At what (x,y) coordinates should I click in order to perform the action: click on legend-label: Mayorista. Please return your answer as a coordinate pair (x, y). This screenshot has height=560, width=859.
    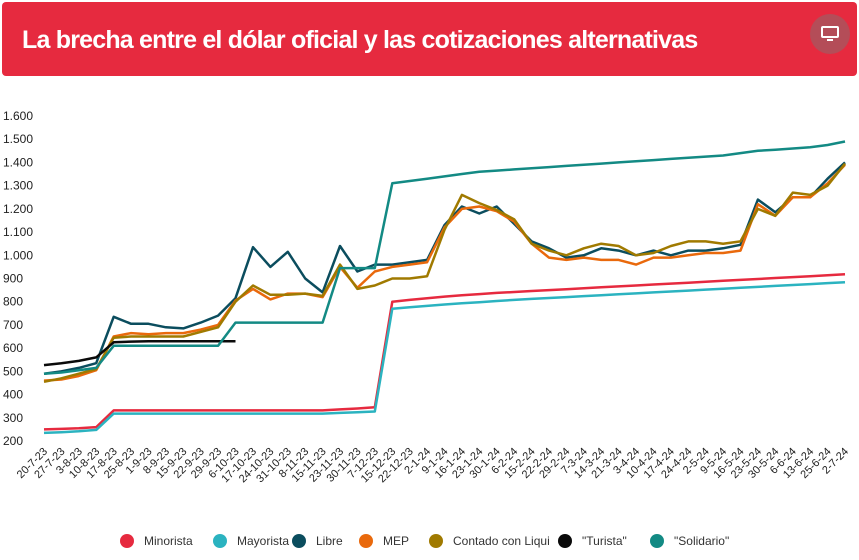
    Looking at the image, I should click on (263, 541).